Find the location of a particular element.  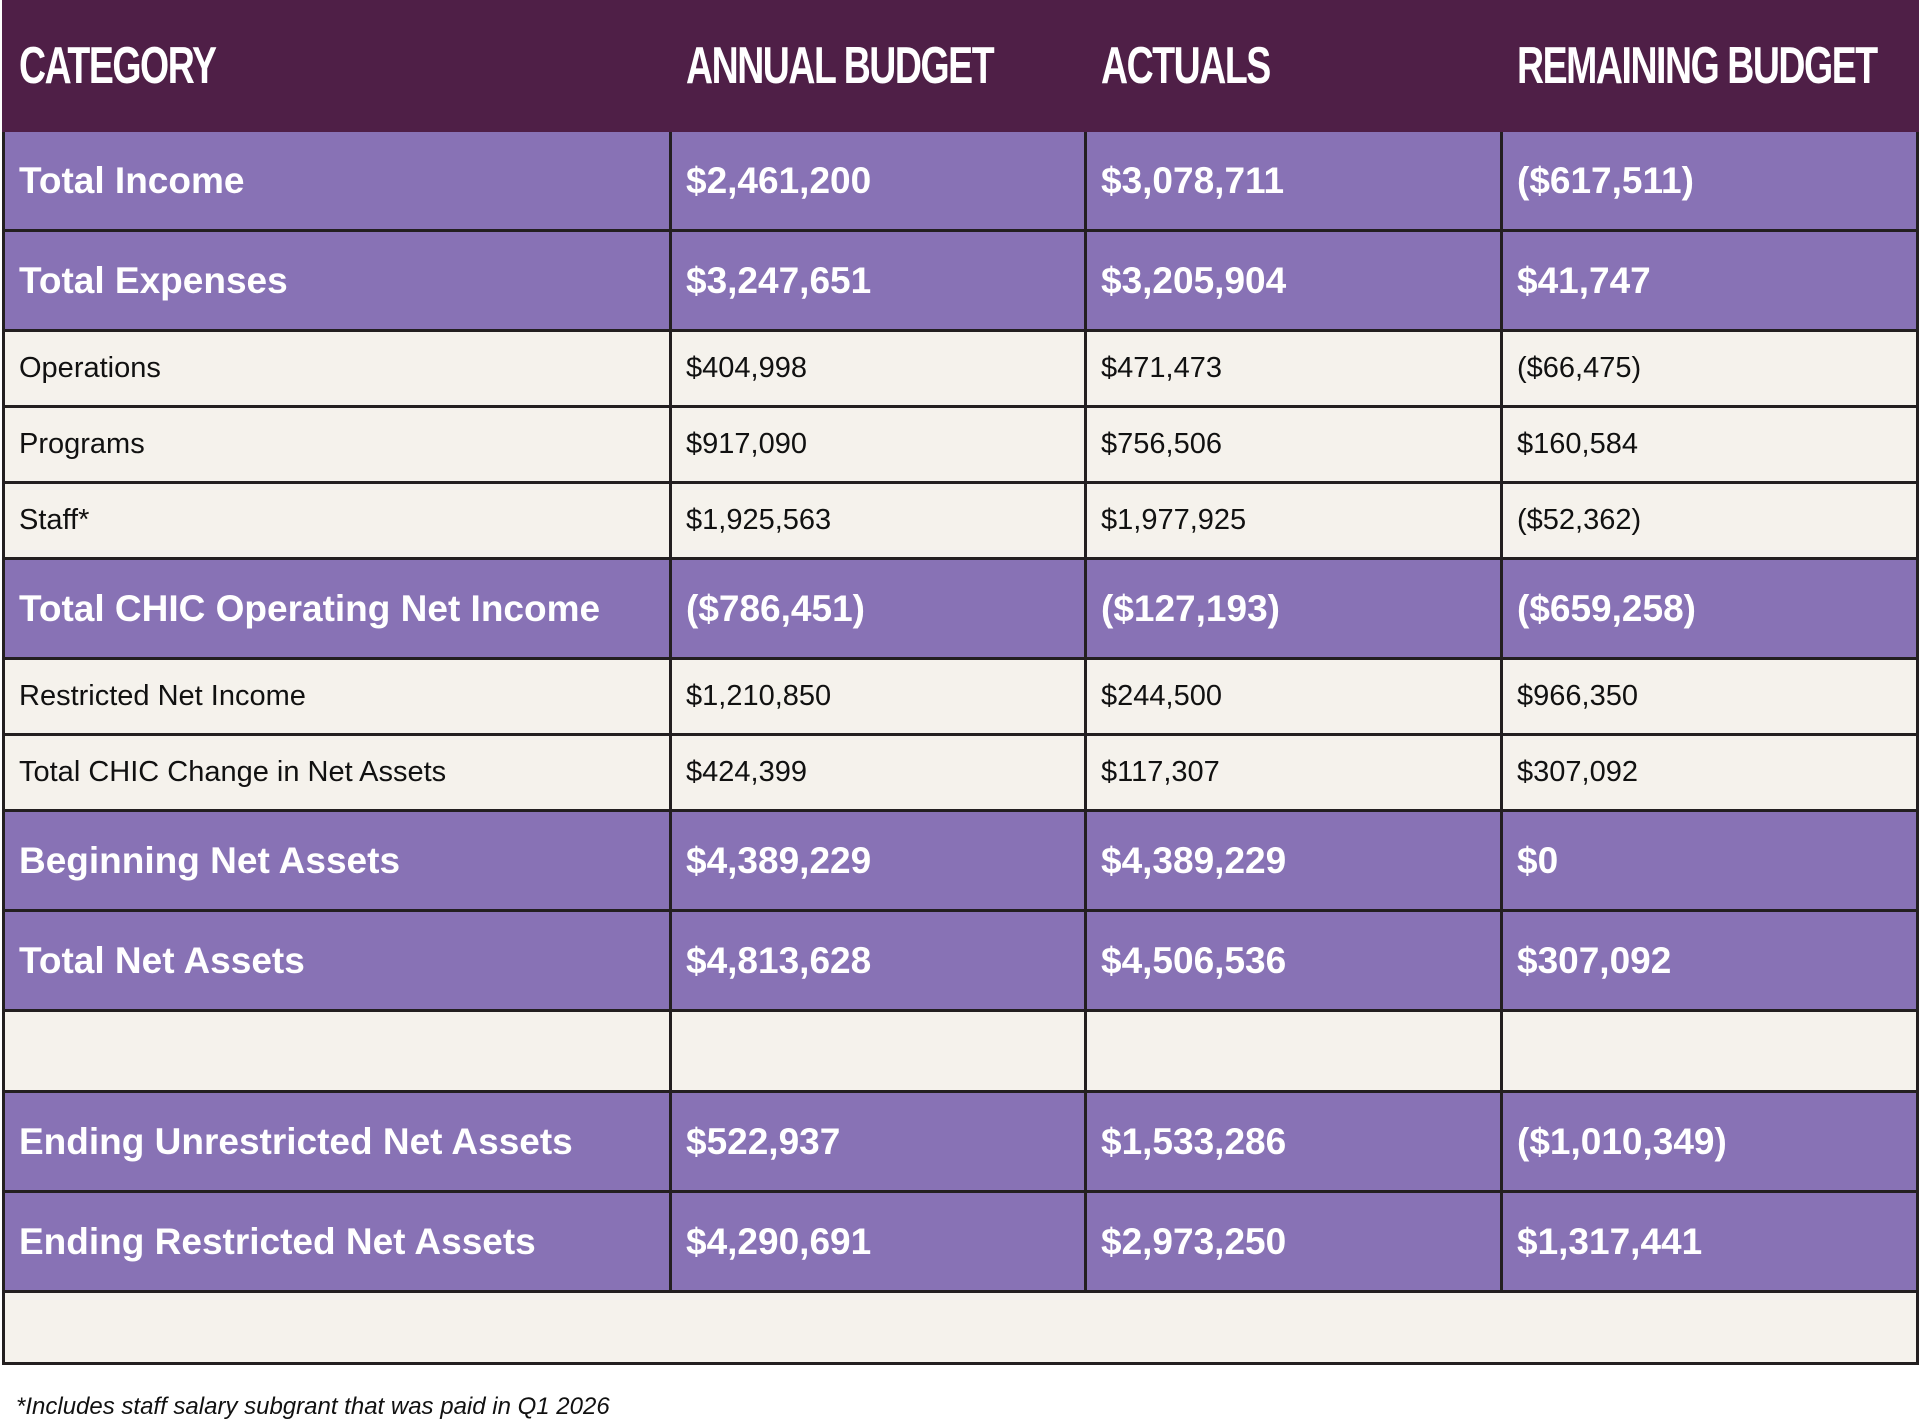

cell: ($659,258) is located at coordinates (1709, 608).